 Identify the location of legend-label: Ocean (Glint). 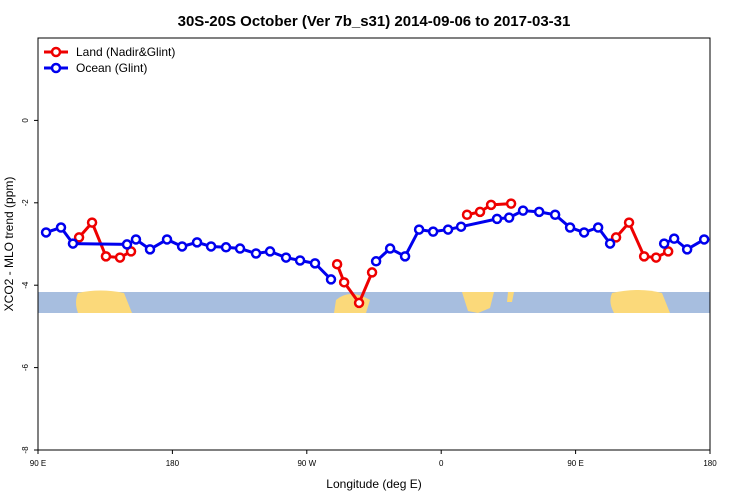
(111, 68).